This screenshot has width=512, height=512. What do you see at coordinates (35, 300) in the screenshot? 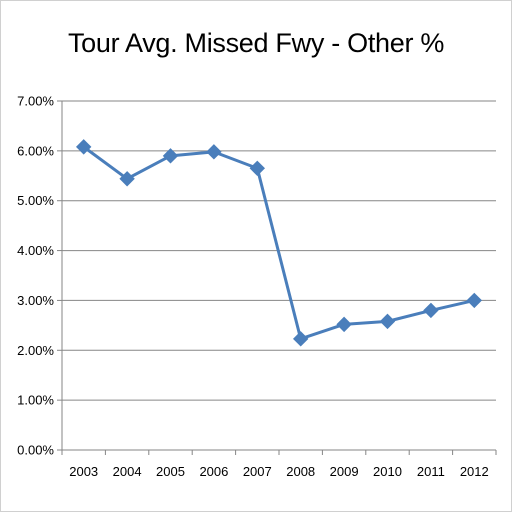
I see `y-tick-label: 3.00%` at bounding box center [35, 300].